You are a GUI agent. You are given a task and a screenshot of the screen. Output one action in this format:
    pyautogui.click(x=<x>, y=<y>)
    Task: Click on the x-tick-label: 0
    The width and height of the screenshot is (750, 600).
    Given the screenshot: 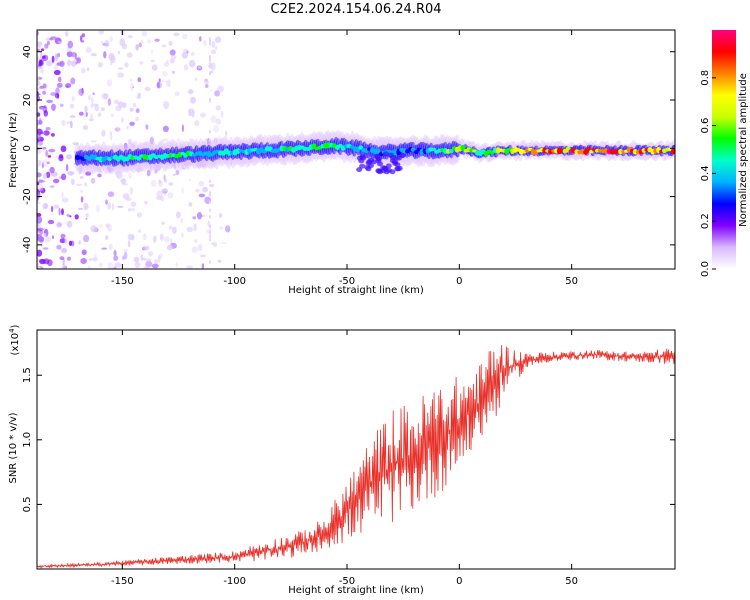 What is the action you would take?
    pyautogui.click(x=459, y=581)
    